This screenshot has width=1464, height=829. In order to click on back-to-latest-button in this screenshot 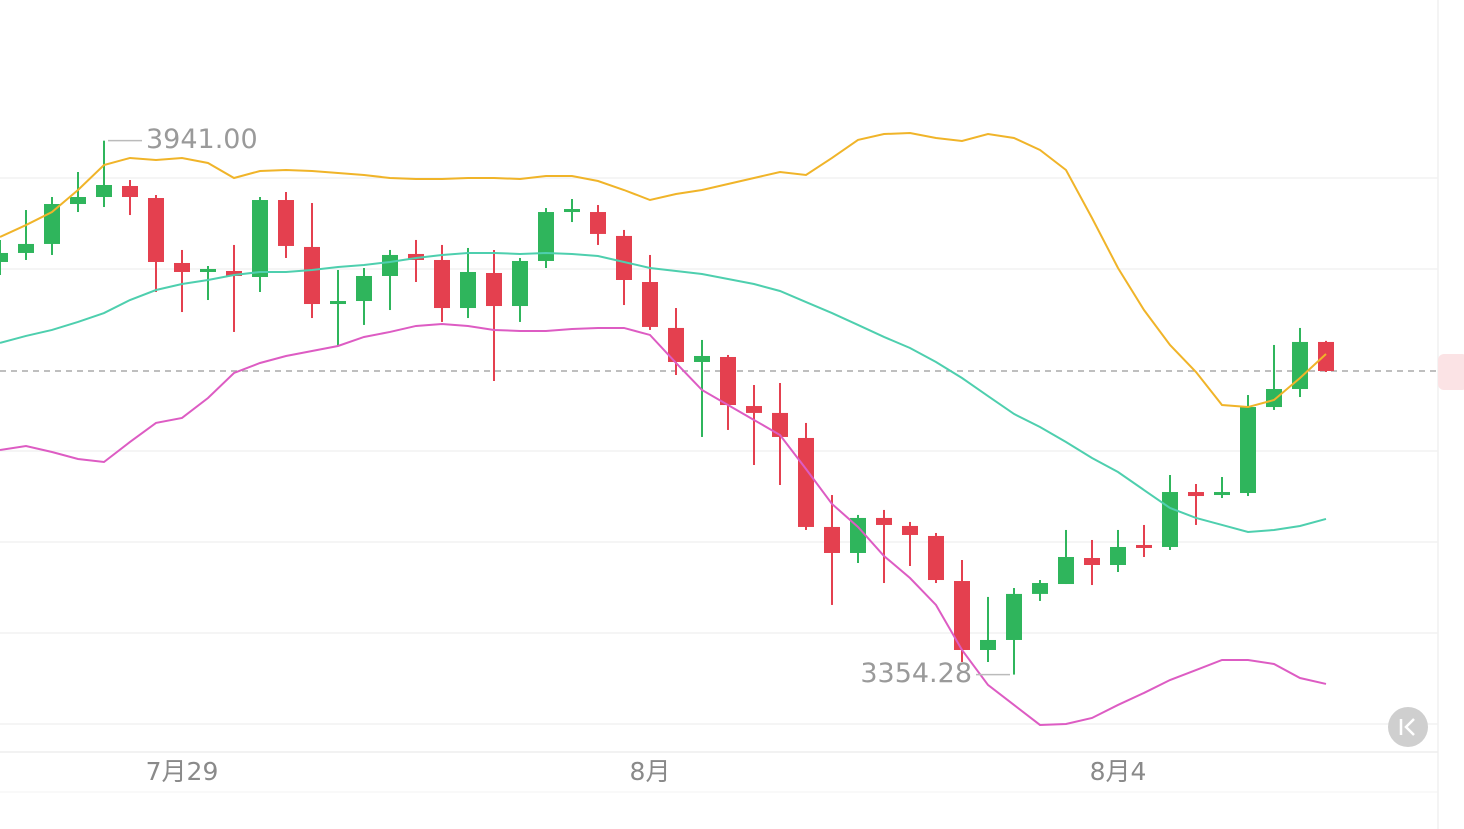, I will do `click(1408, 727)`.